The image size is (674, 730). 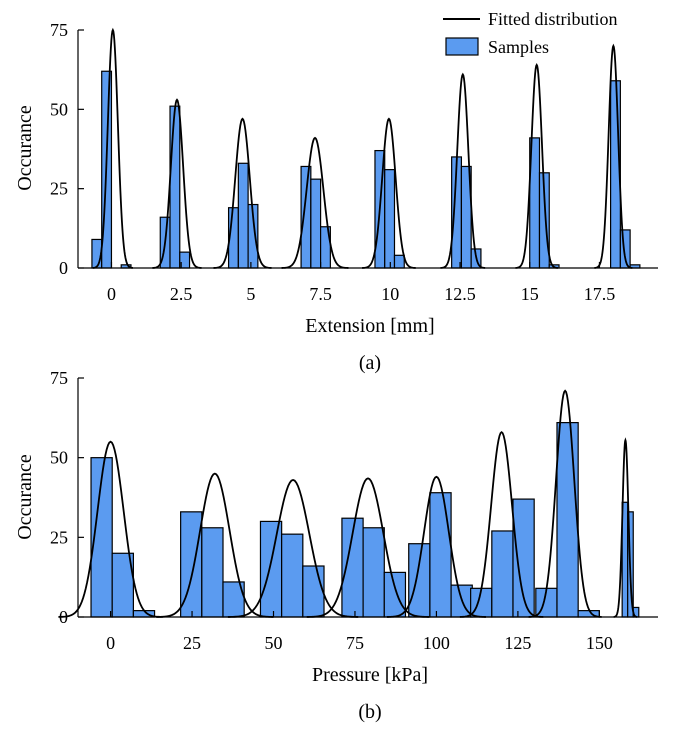 What do you see at coordinates (250, 294) in the screenshot?
I see `x-tick-label: 5` at bounding box center [250, 294].